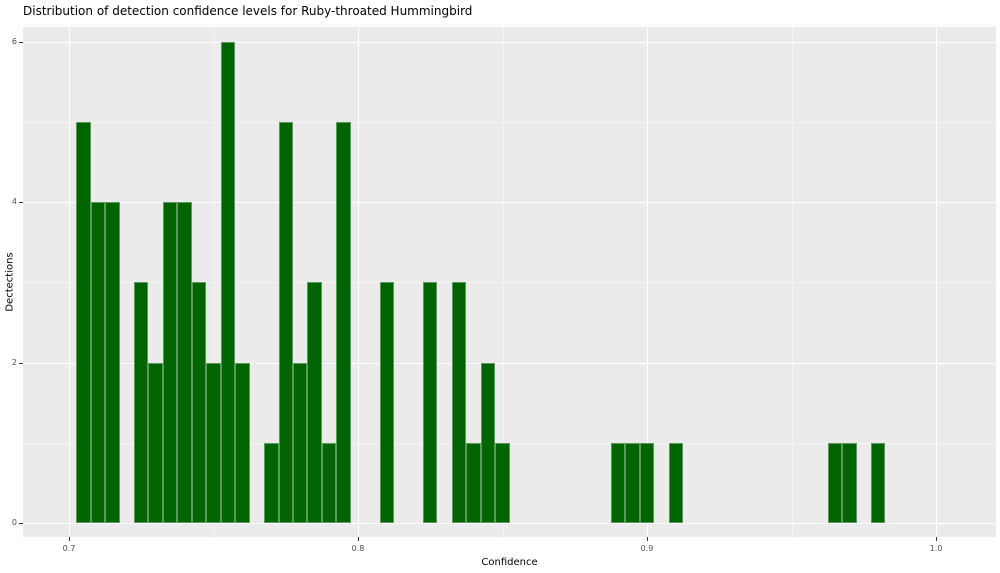  Describe the element at coordinates (14, 522) in the screenshot. I see `y-tick-label: 0` at that location.